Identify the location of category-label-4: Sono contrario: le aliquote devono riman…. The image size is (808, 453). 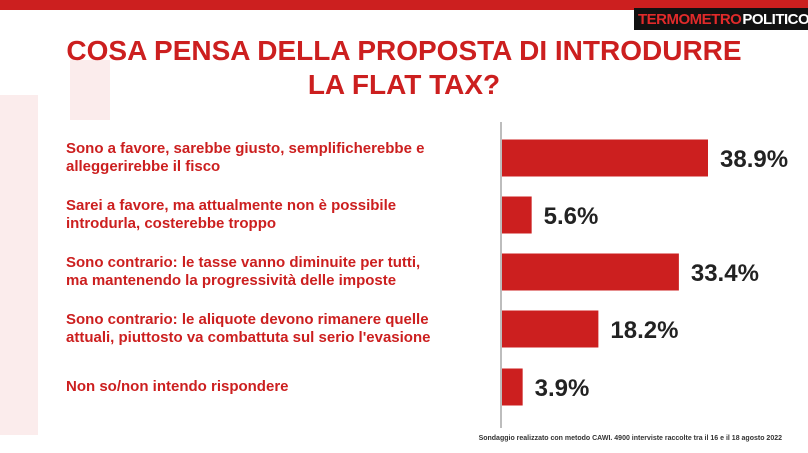
(276, 329).